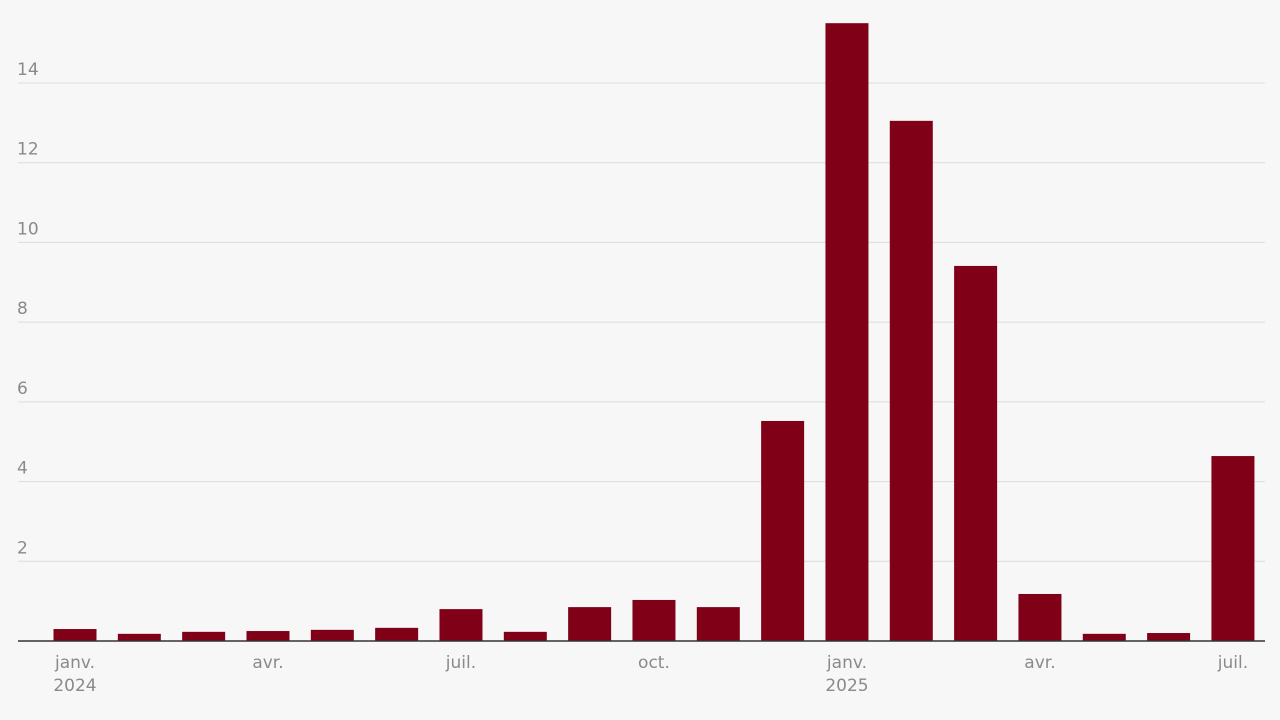  I want to click on x-tick-label: oct., so click(654, 663).